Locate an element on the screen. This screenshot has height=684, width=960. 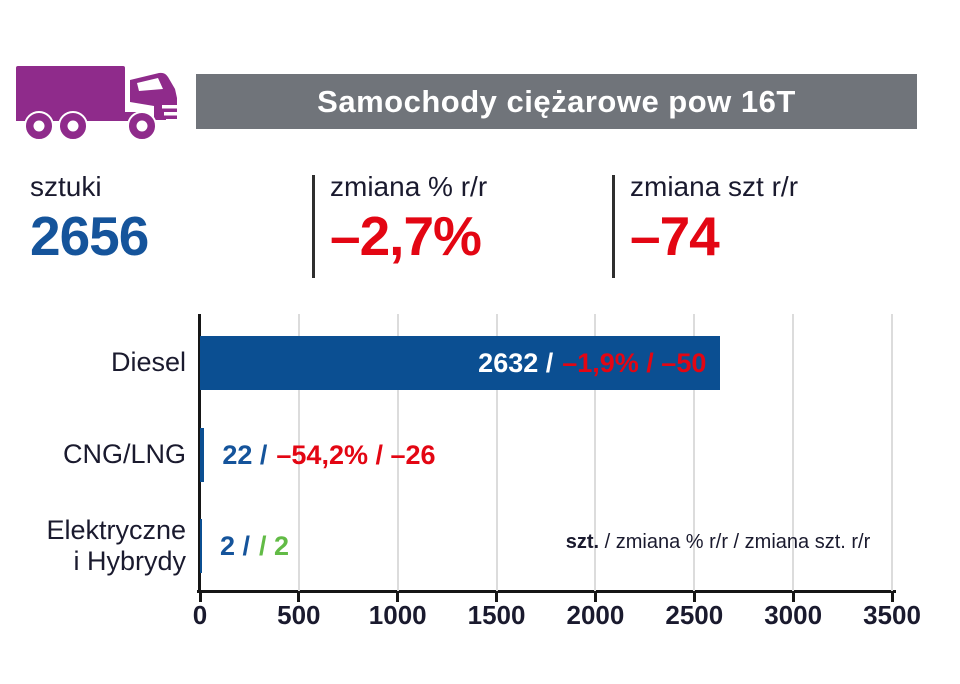
x-tick-label: 500 is located at coordinates (299, 615).